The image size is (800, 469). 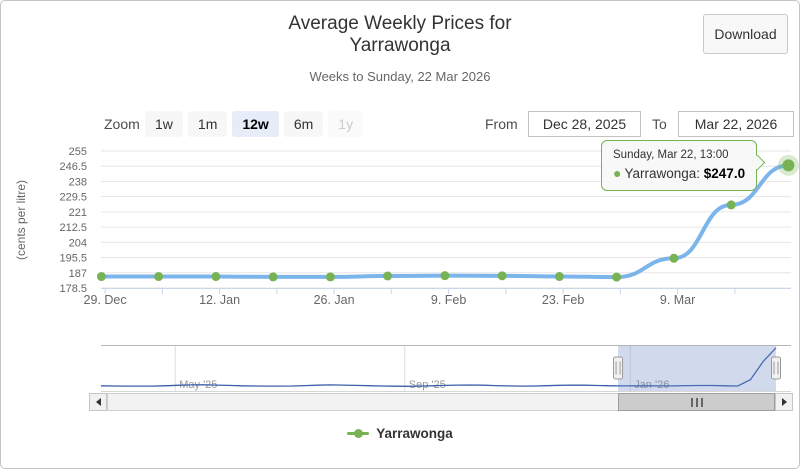 What do you see at coordinates (105, 300) in the screenshot?
I see `x-tick-label: 29. Dec` at bounding box center [105, 300].